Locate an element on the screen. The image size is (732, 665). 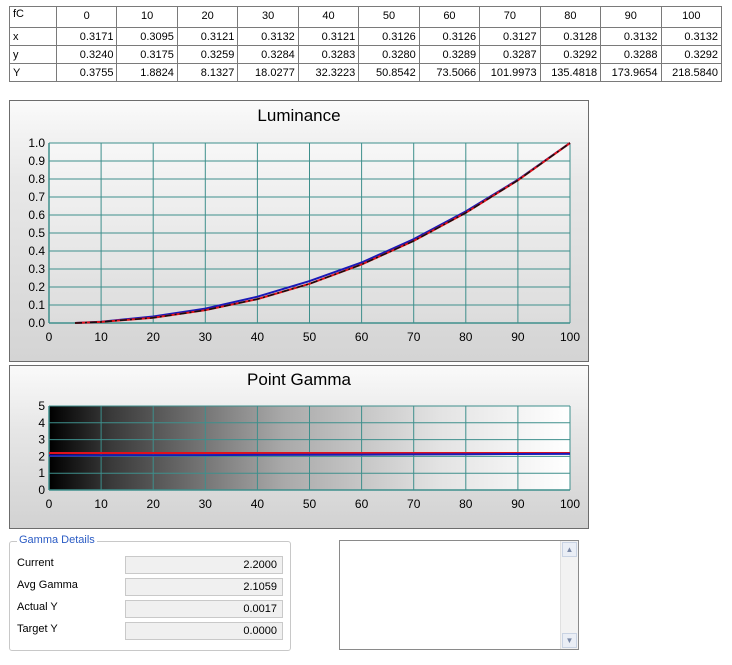
chart-title: Luminance is located at coordinates (298, 115).